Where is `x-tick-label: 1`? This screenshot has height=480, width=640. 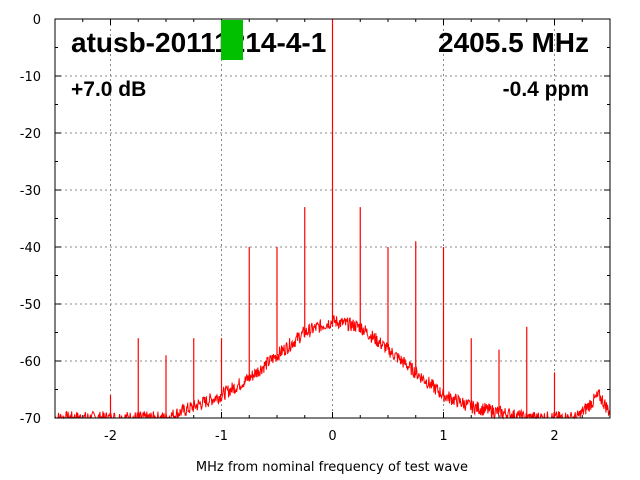
x-tick-label: 1 is located at coordinates (443, 436).